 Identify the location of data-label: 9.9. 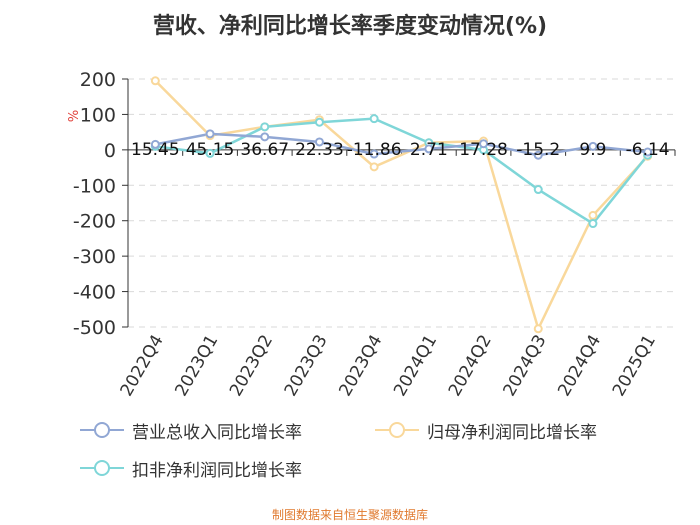
(592, 150).